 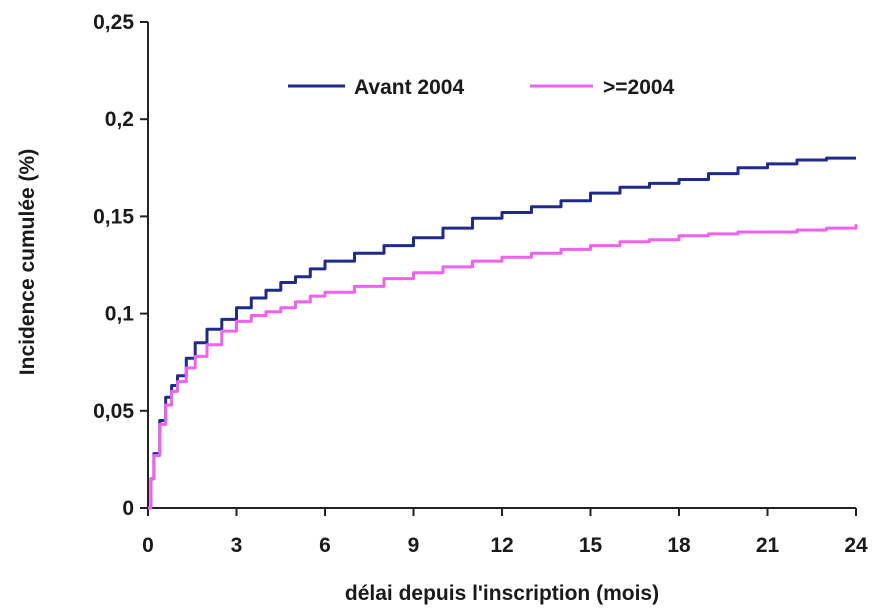 I want to click on y-tick-label: 0, so click(x=128, y=508).